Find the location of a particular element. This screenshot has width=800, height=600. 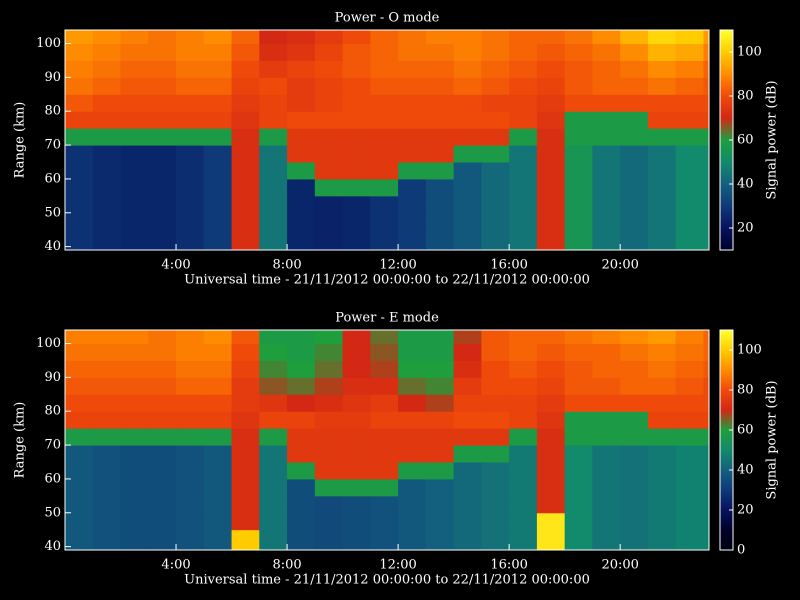

y-tick-label: 40 is located at coordinates (52, 546).